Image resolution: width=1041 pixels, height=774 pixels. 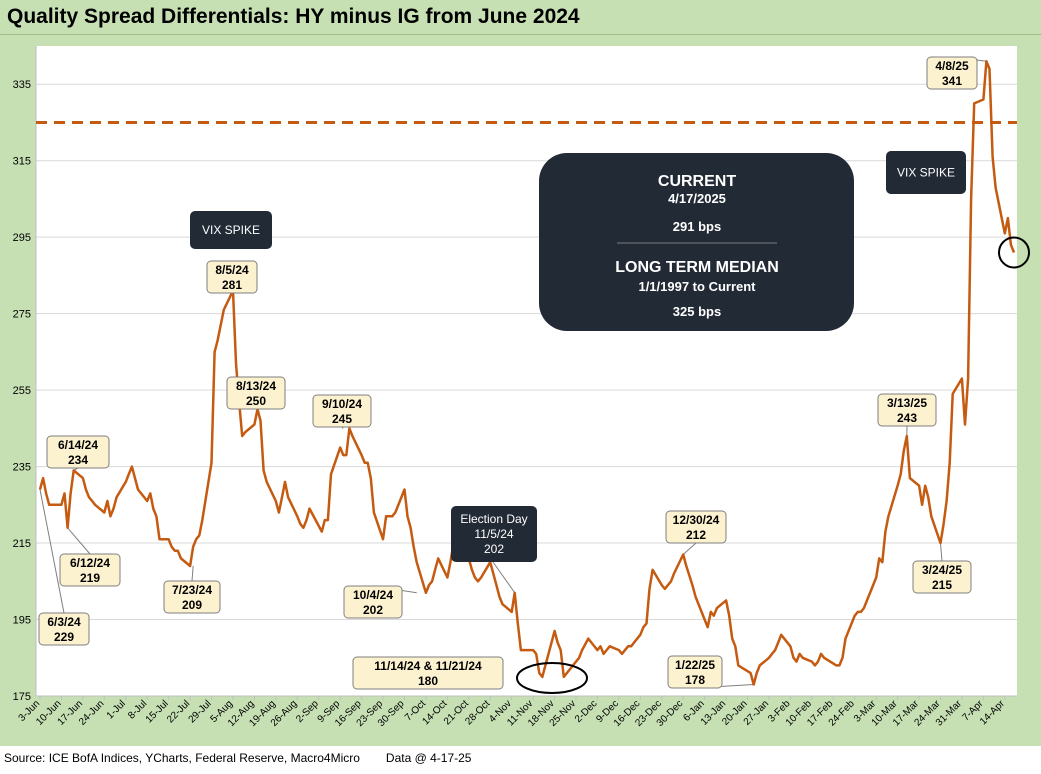 What do you see at coordinates (942, 585) in the screenshot?
I see `callout-value: 215` at bounding box center [942, 585].